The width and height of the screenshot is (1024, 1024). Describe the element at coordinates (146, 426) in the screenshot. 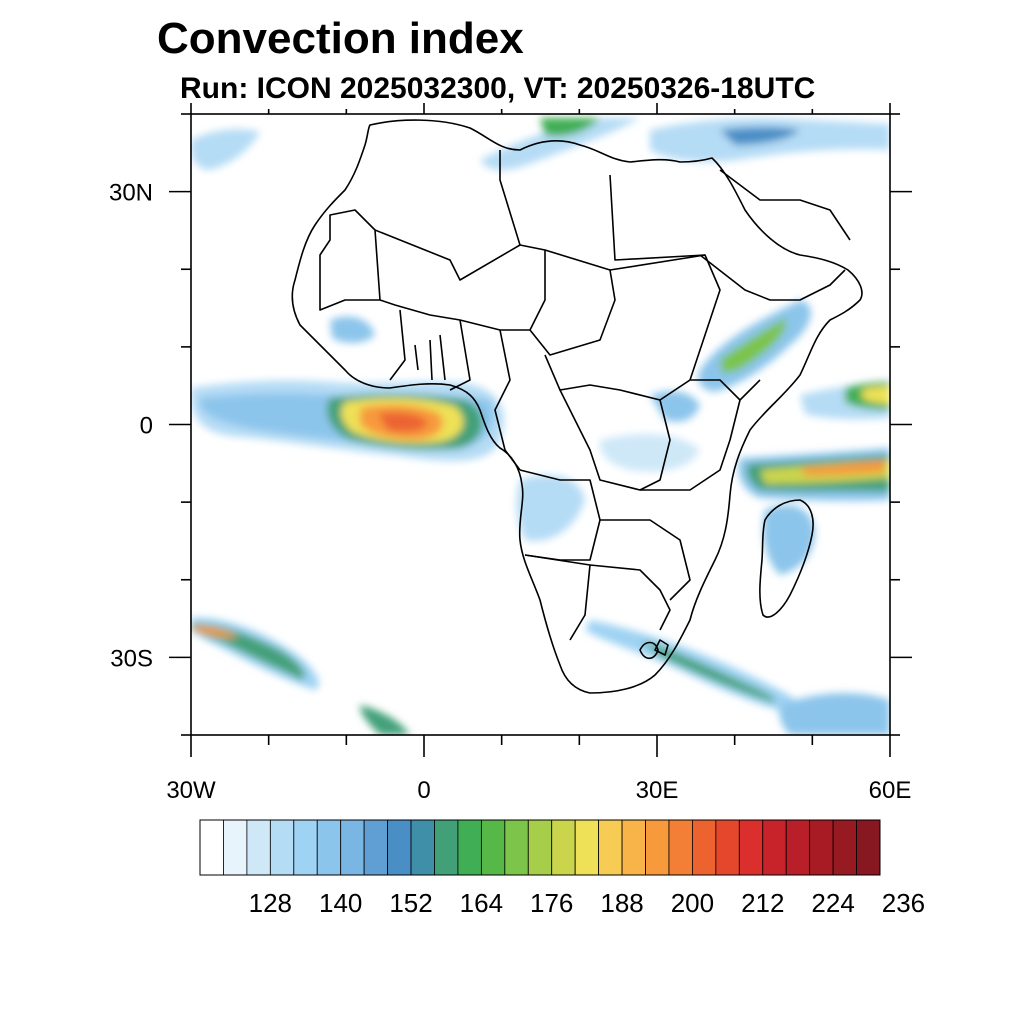

I see `lat-label: 0` at that location.